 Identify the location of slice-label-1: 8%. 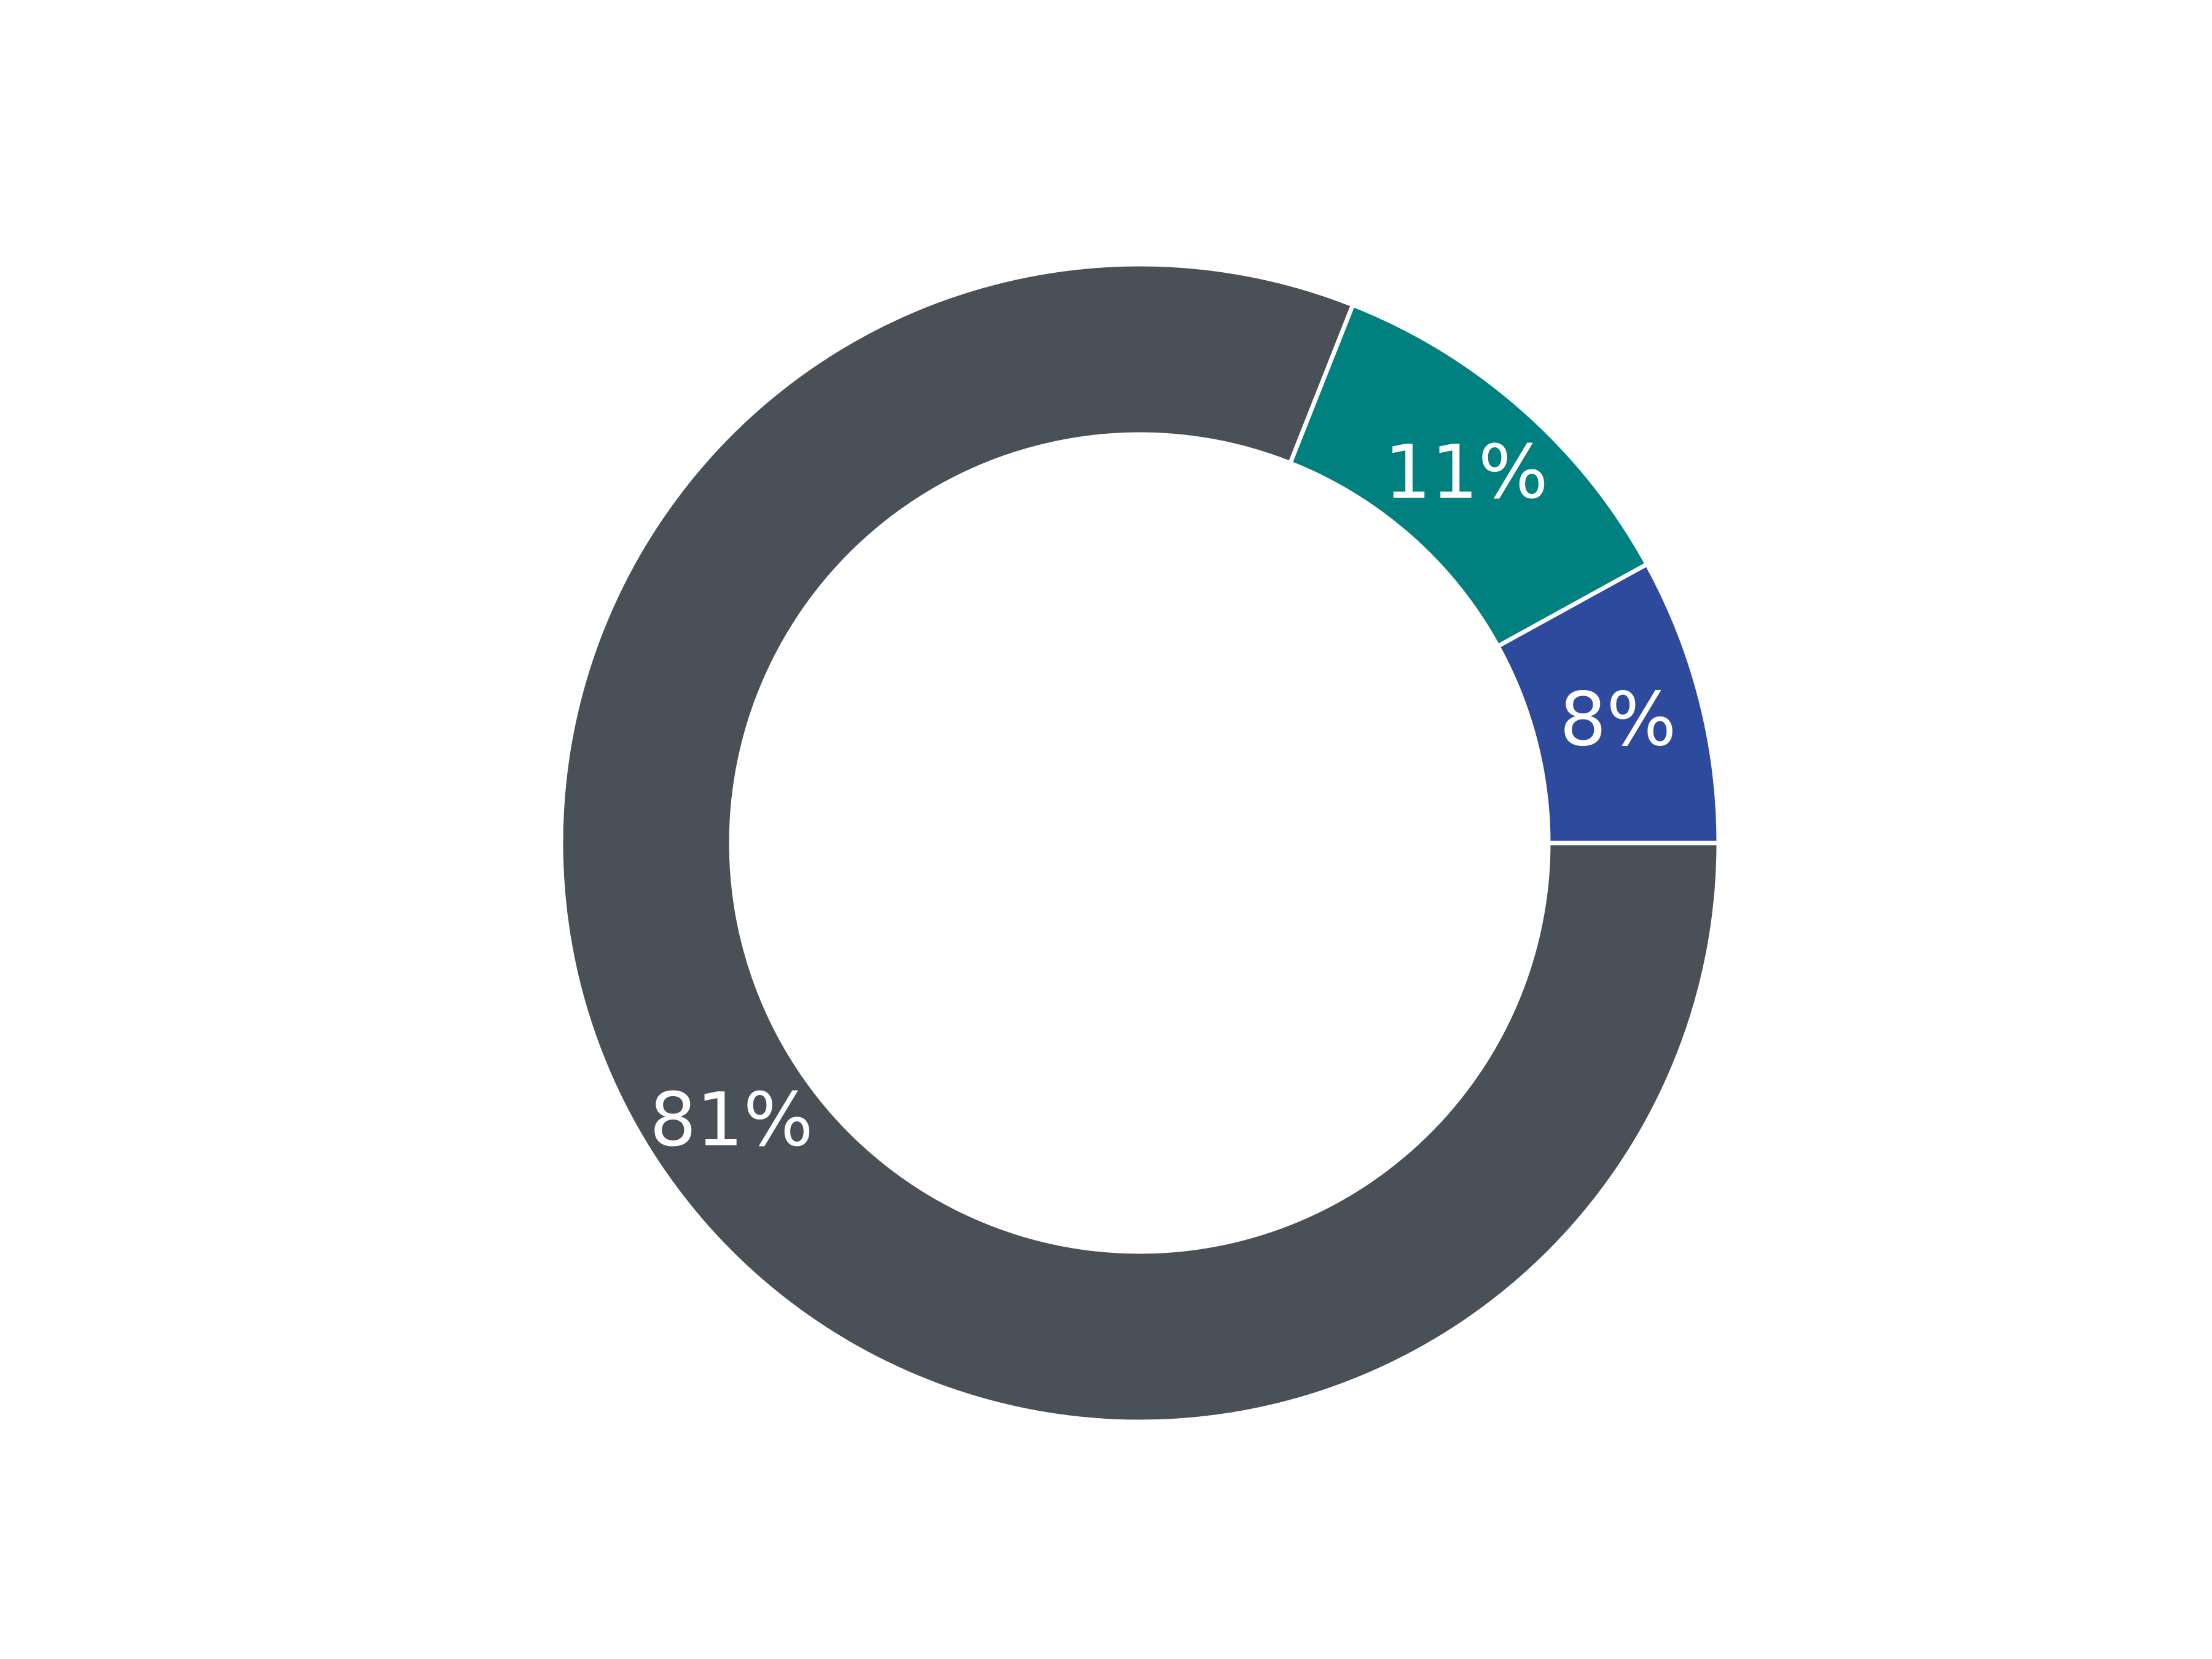
(1617, 720).